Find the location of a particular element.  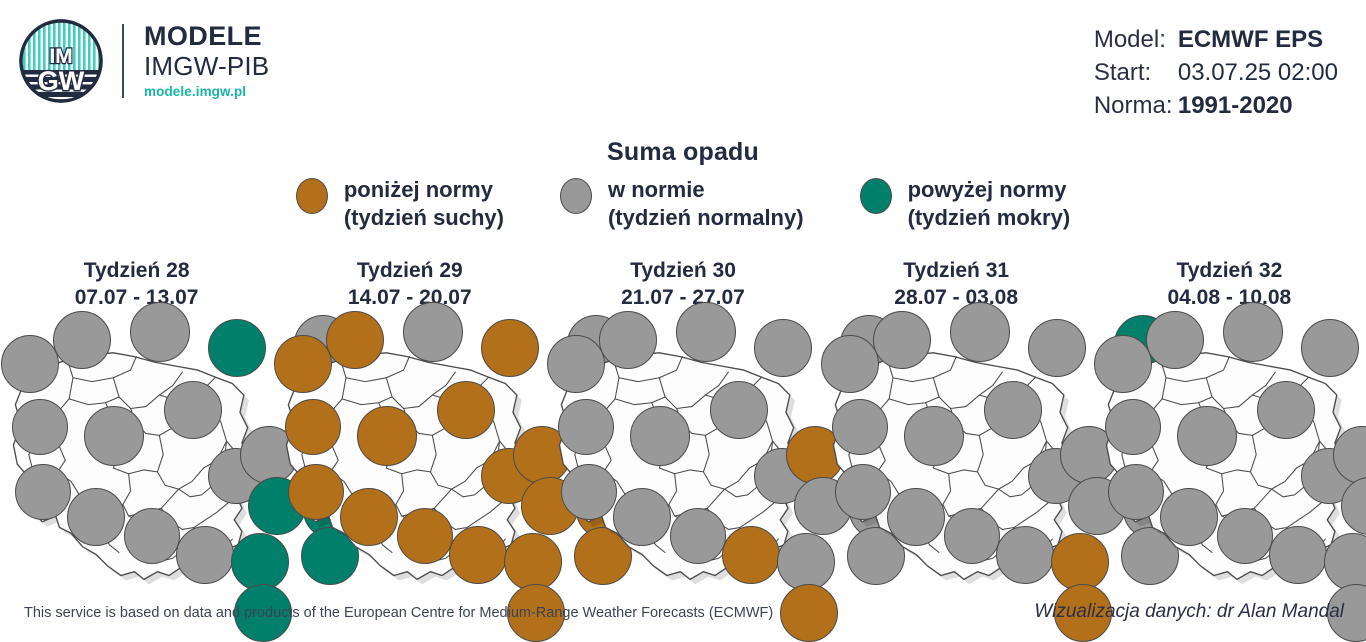

panel-heading: Tydzień 31 28.07 - 03.08 is located at coordinates (956, 285).